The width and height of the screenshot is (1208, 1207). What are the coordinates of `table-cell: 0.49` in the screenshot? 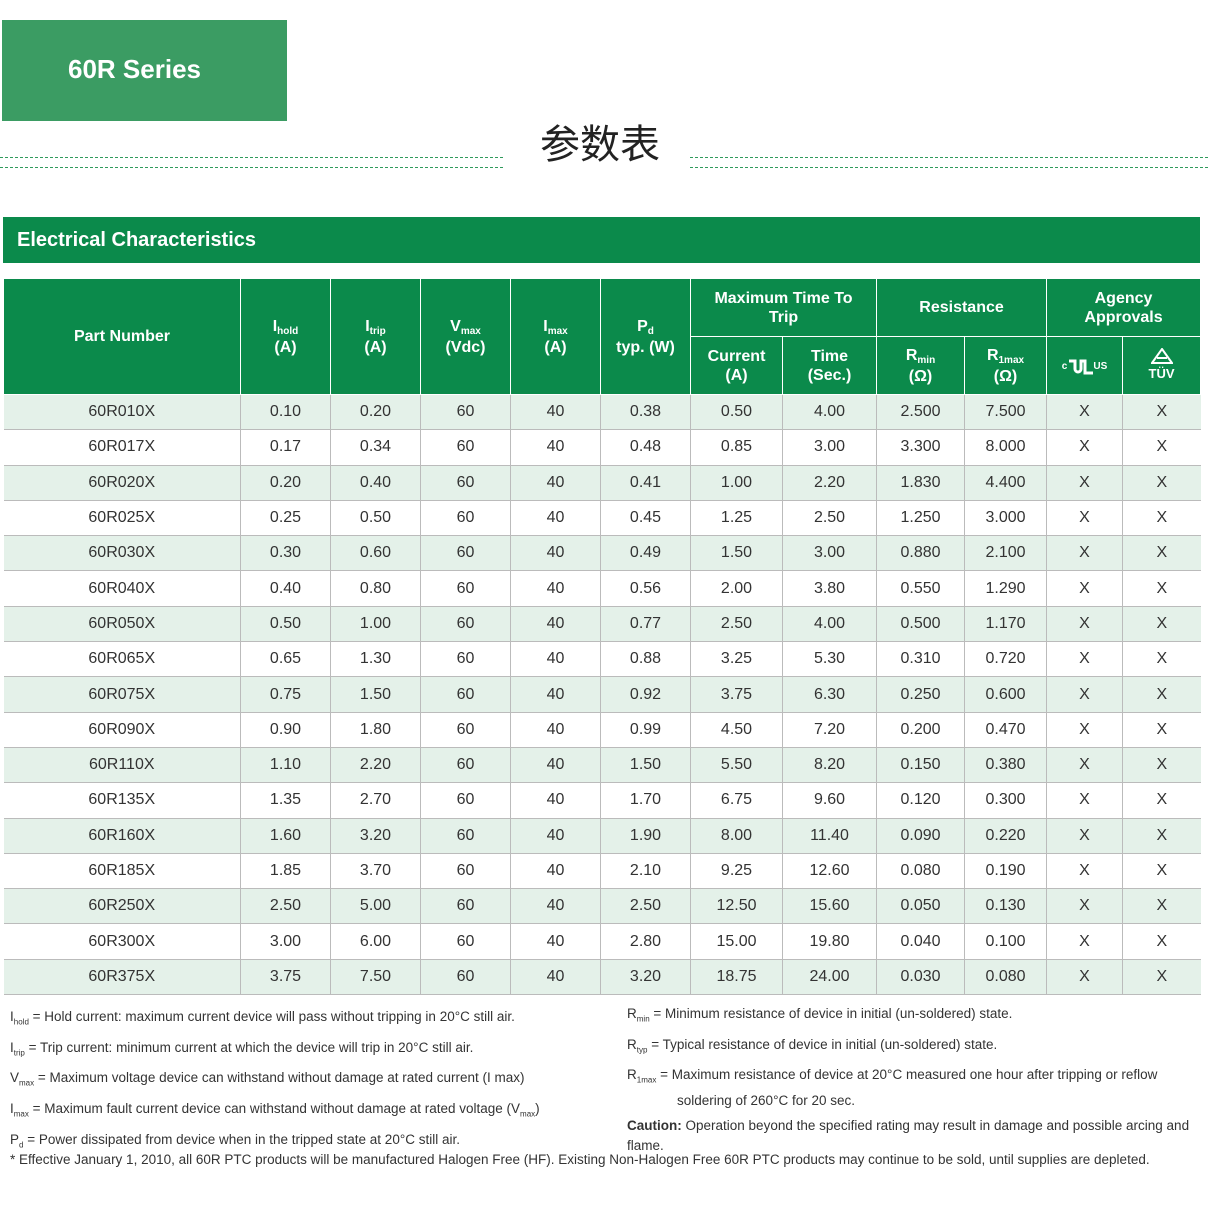 It's located at (645, 553).